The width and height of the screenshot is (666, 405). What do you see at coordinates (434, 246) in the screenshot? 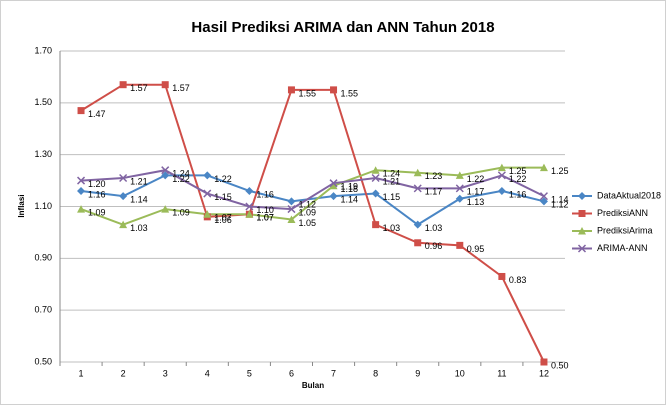
I see `data-label: 0.96` at bounding box center [434, 246].